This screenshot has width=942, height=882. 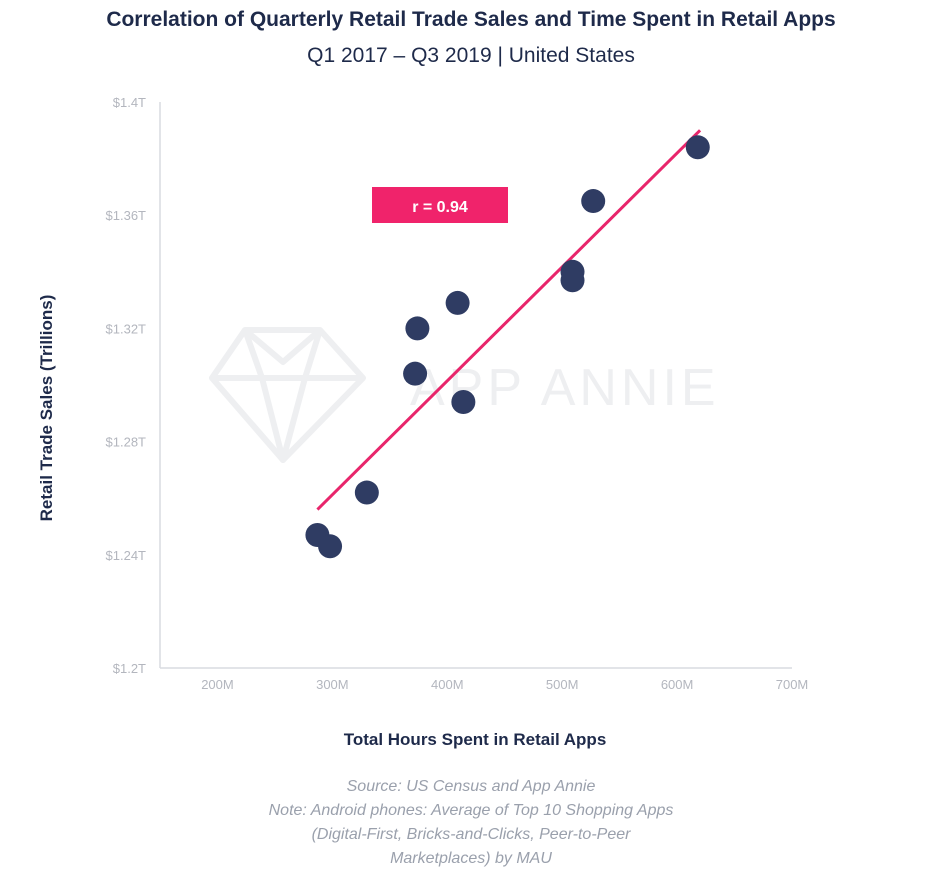 I want to click on y-tick-label: $1.24T, so click(x=126, y=555).